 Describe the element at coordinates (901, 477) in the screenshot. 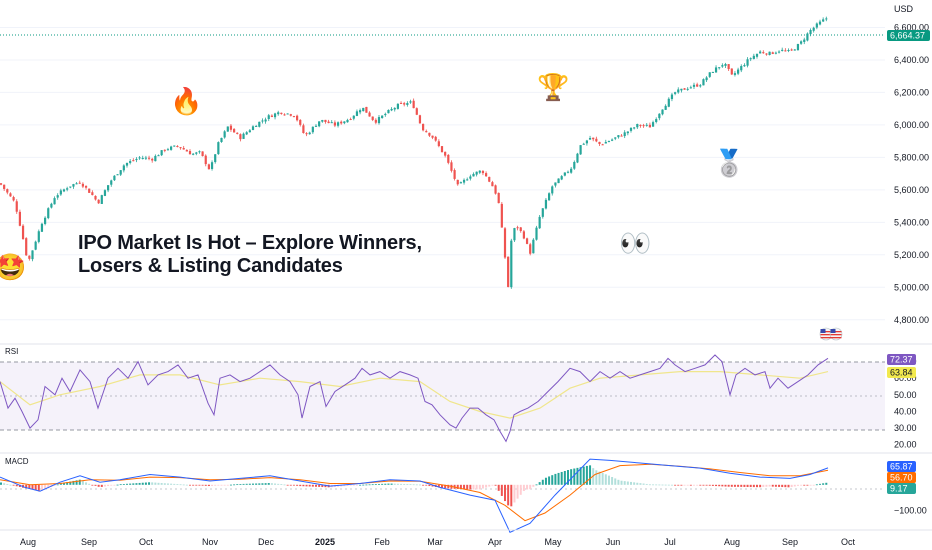

I see `signal-value-badge` at that location.